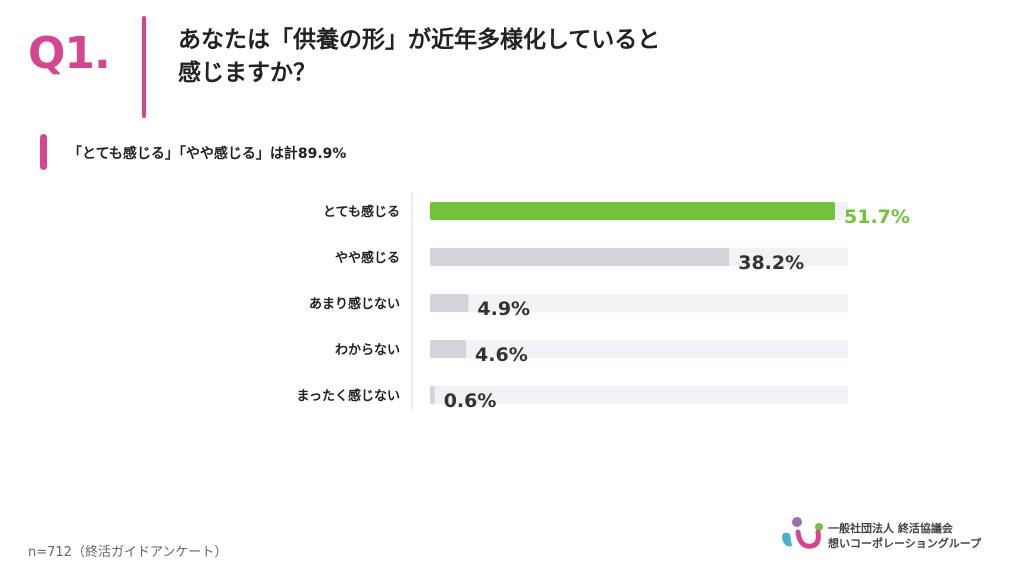 Image resolution: width=1024 pixels, height=576 pixels. What do you see at coordinates (354, 304) in the screenshot?
I see `category-label: あまり感じない` at bounding box center [354, 304].